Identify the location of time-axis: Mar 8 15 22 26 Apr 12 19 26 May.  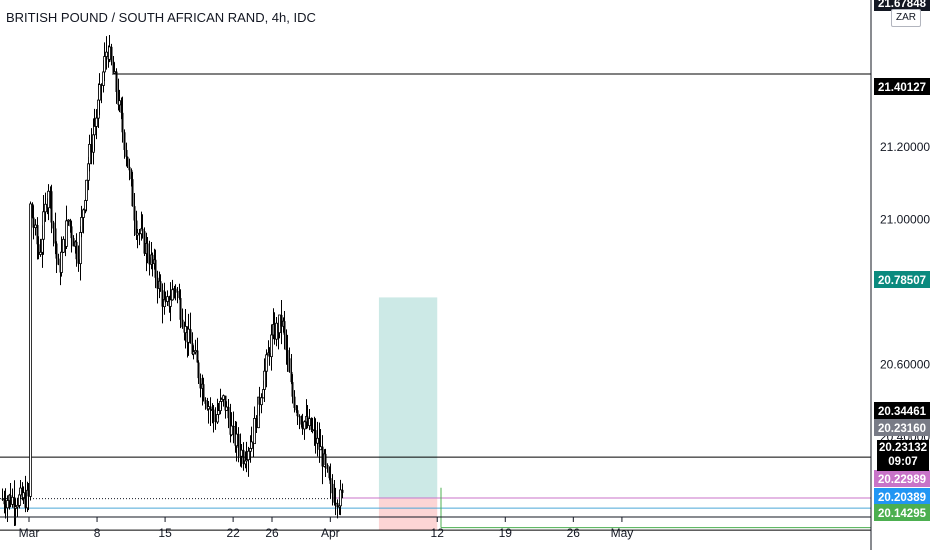
(326, 528).